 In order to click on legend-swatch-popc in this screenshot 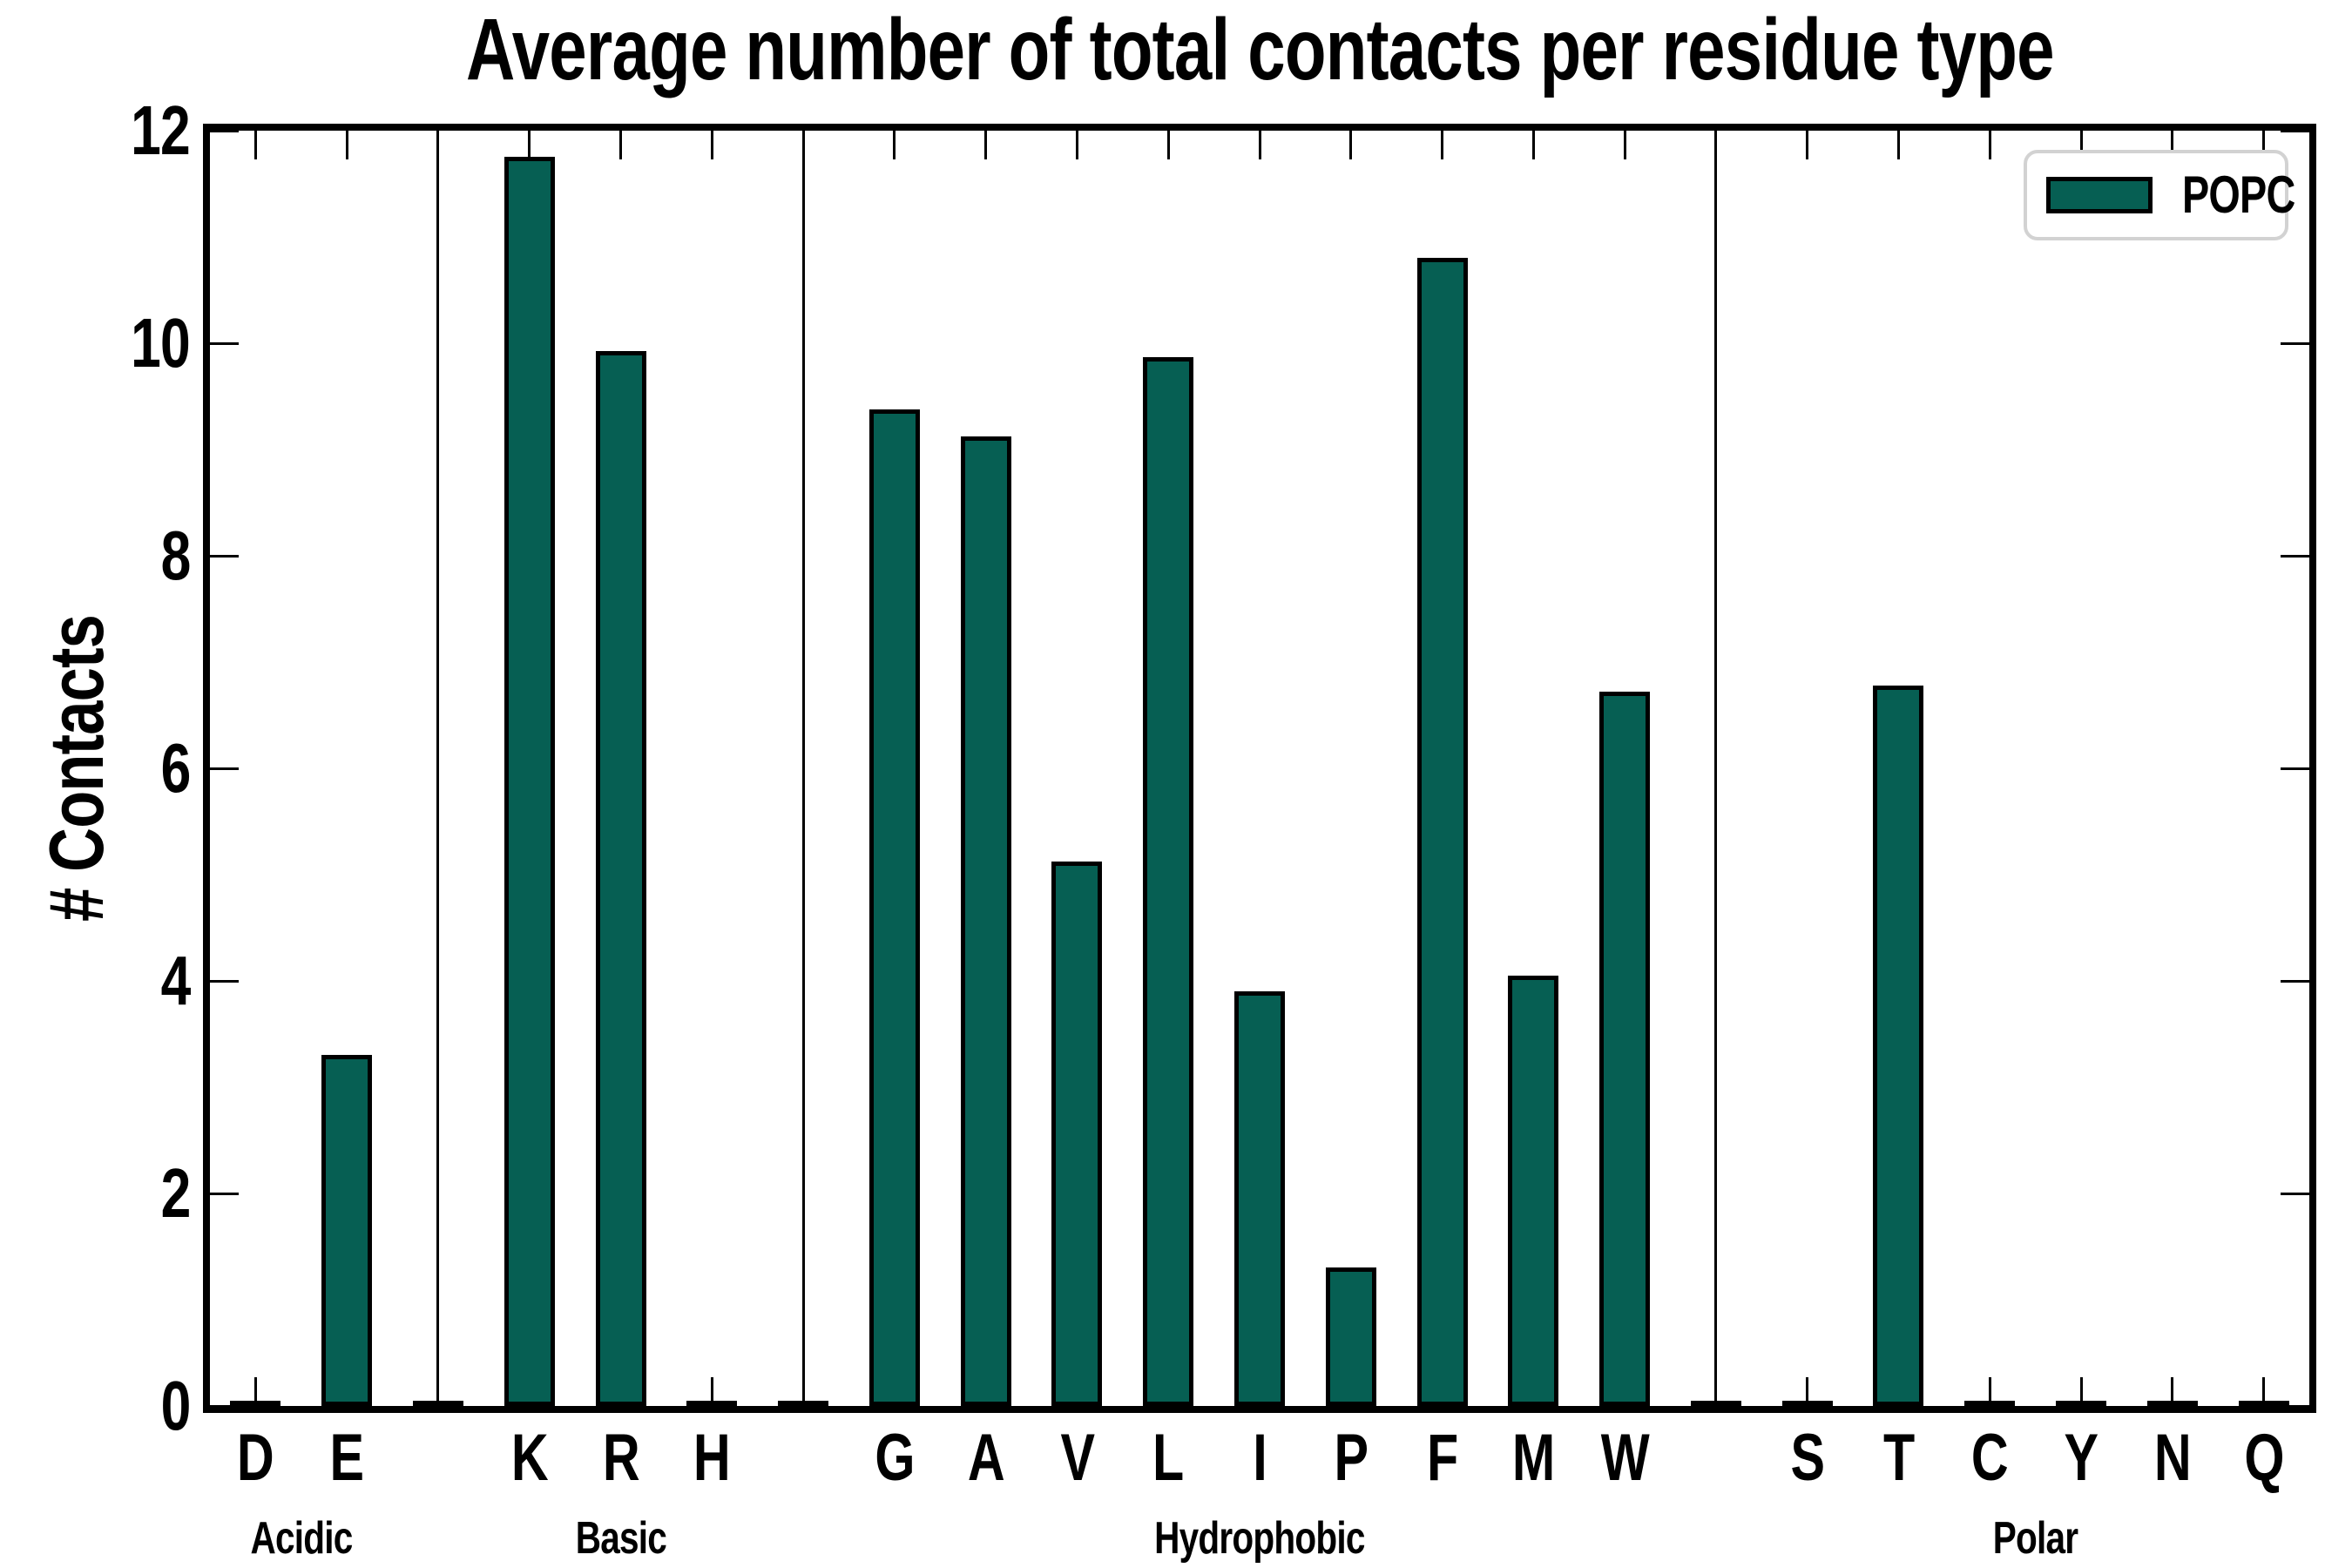, I will do `click(2099, 195)`.